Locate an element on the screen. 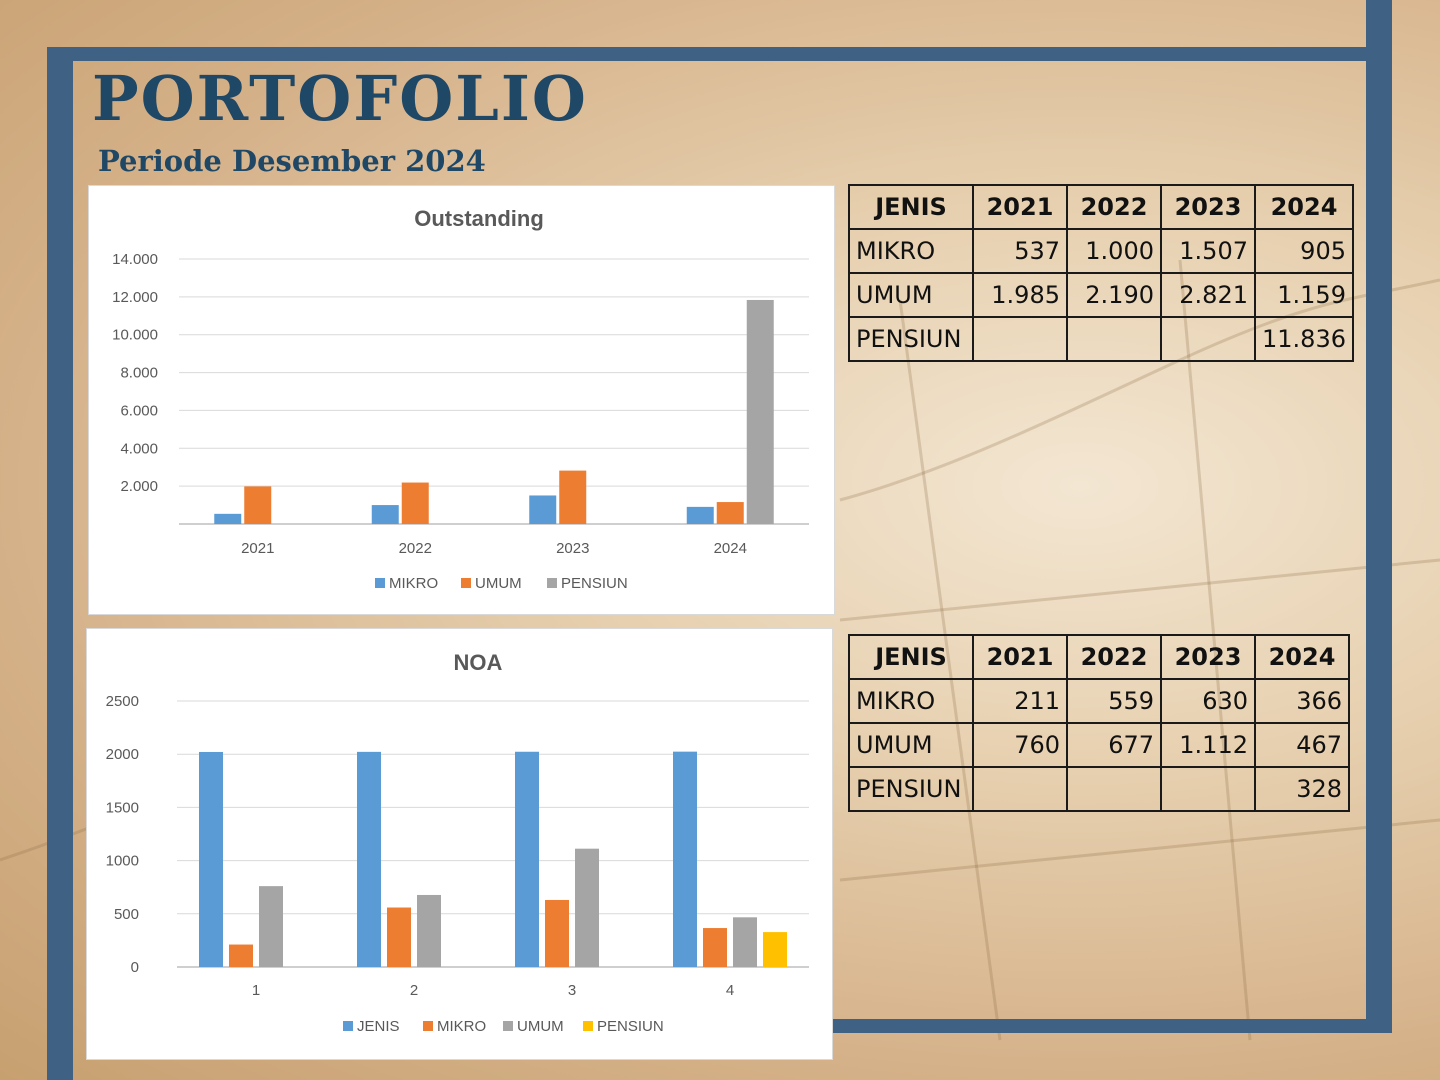 This screenshot has width=1440, height=1080. frame-left-bar is located at coordinates (60, 563).